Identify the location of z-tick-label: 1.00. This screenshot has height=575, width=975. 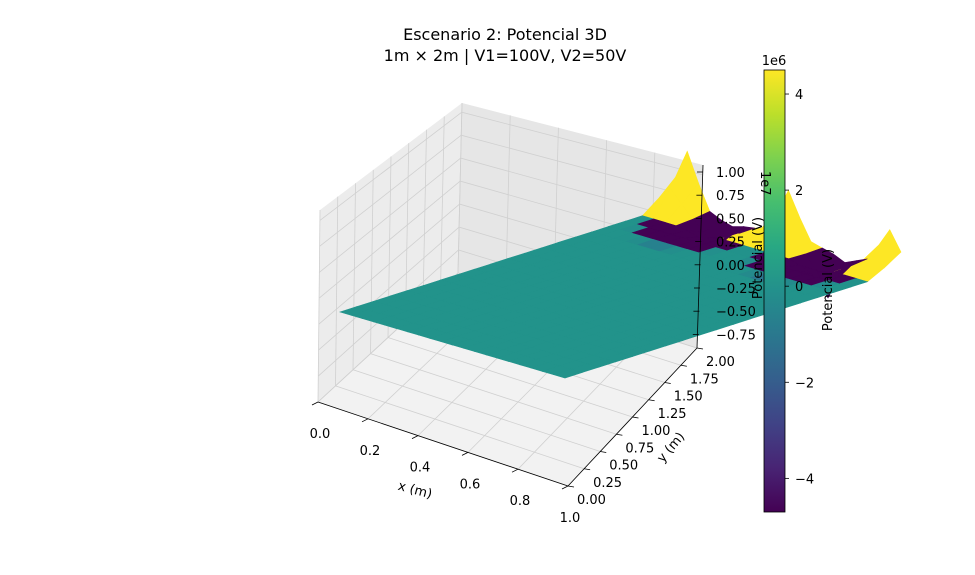
(730, 173).